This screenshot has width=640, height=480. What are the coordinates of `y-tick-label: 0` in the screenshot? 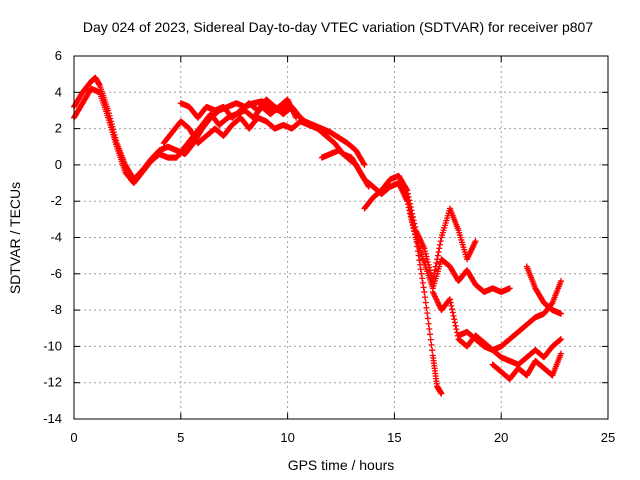 It's located at (58, 164).